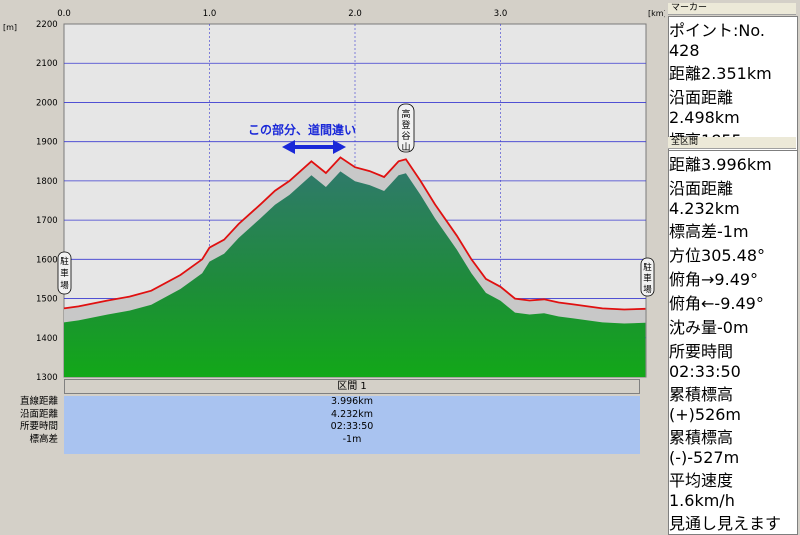 This screenshot has height=535, width=800. What do you see at coordinates (701, 351) in the screenshot?
I see `total-key: 所要時間` at bounding box center [701, 351].